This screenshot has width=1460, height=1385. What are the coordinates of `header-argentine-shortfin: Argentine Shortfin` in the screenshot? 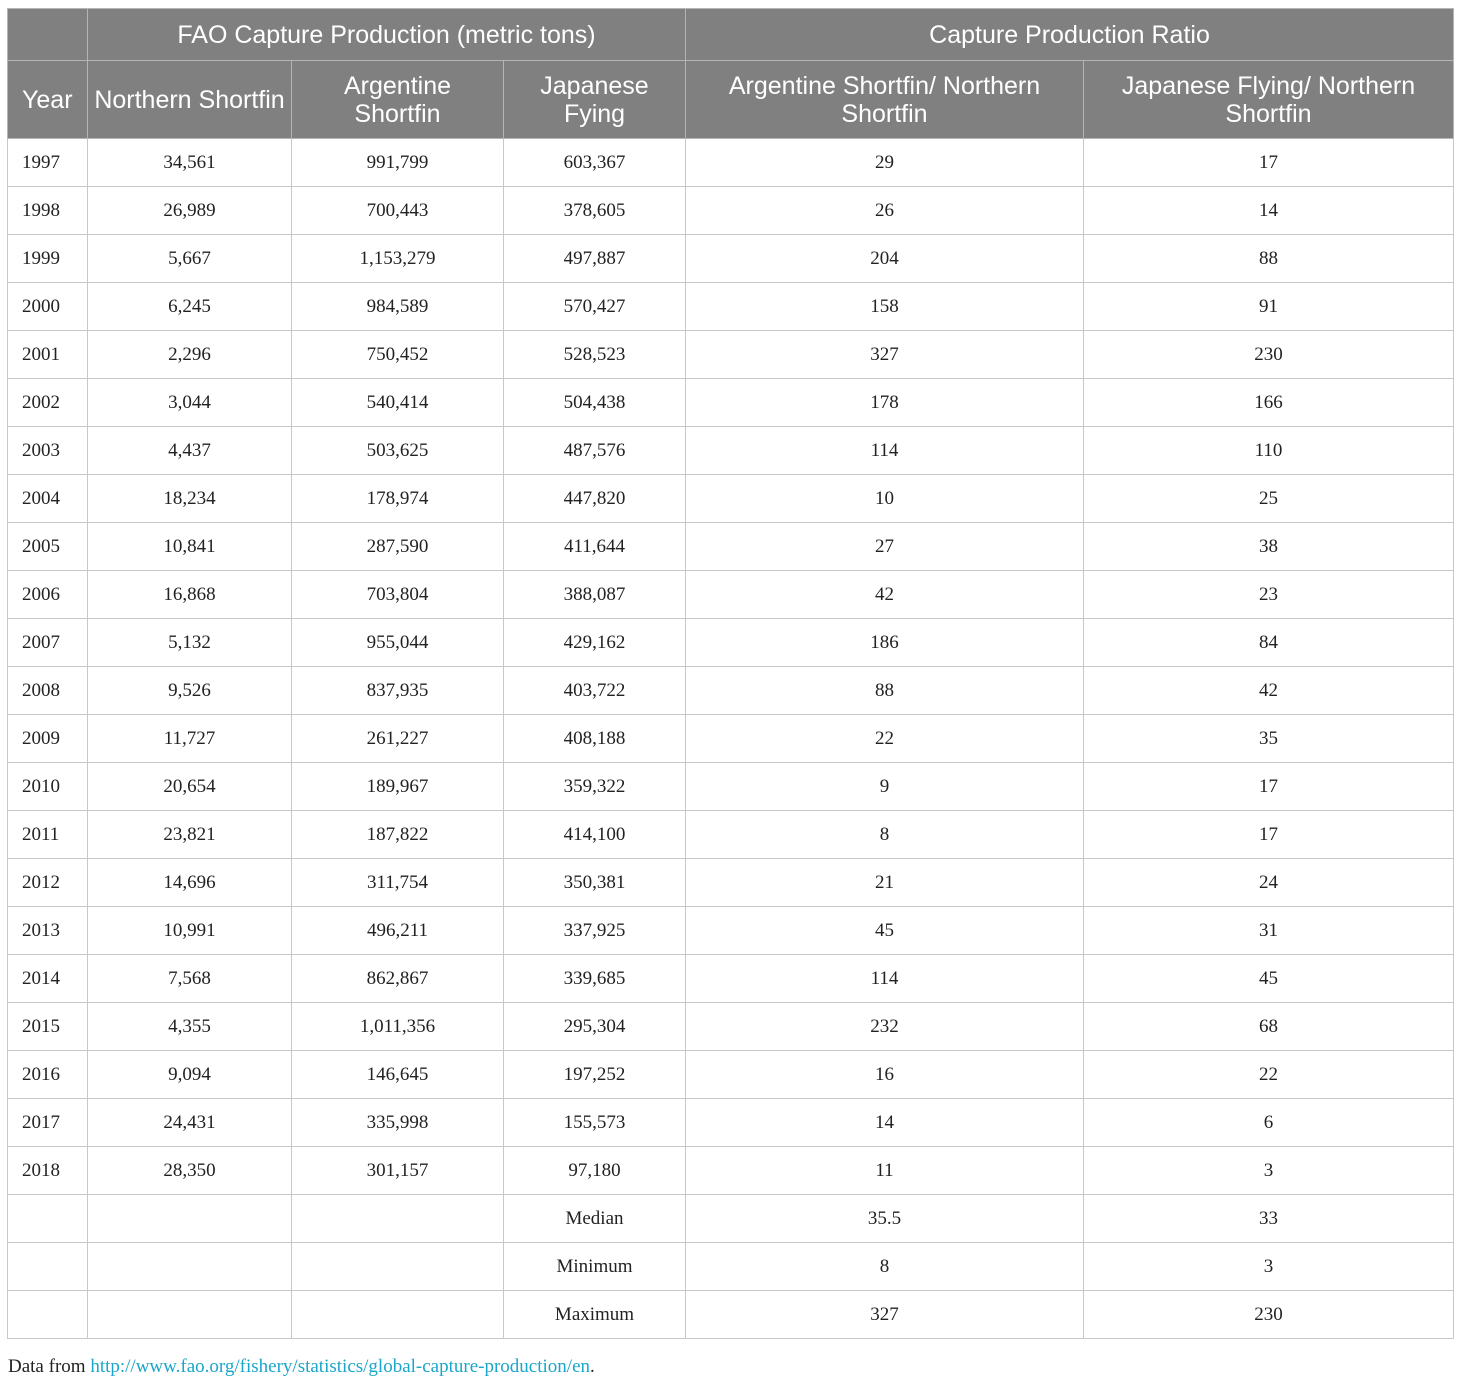 It's located at (397, 99).